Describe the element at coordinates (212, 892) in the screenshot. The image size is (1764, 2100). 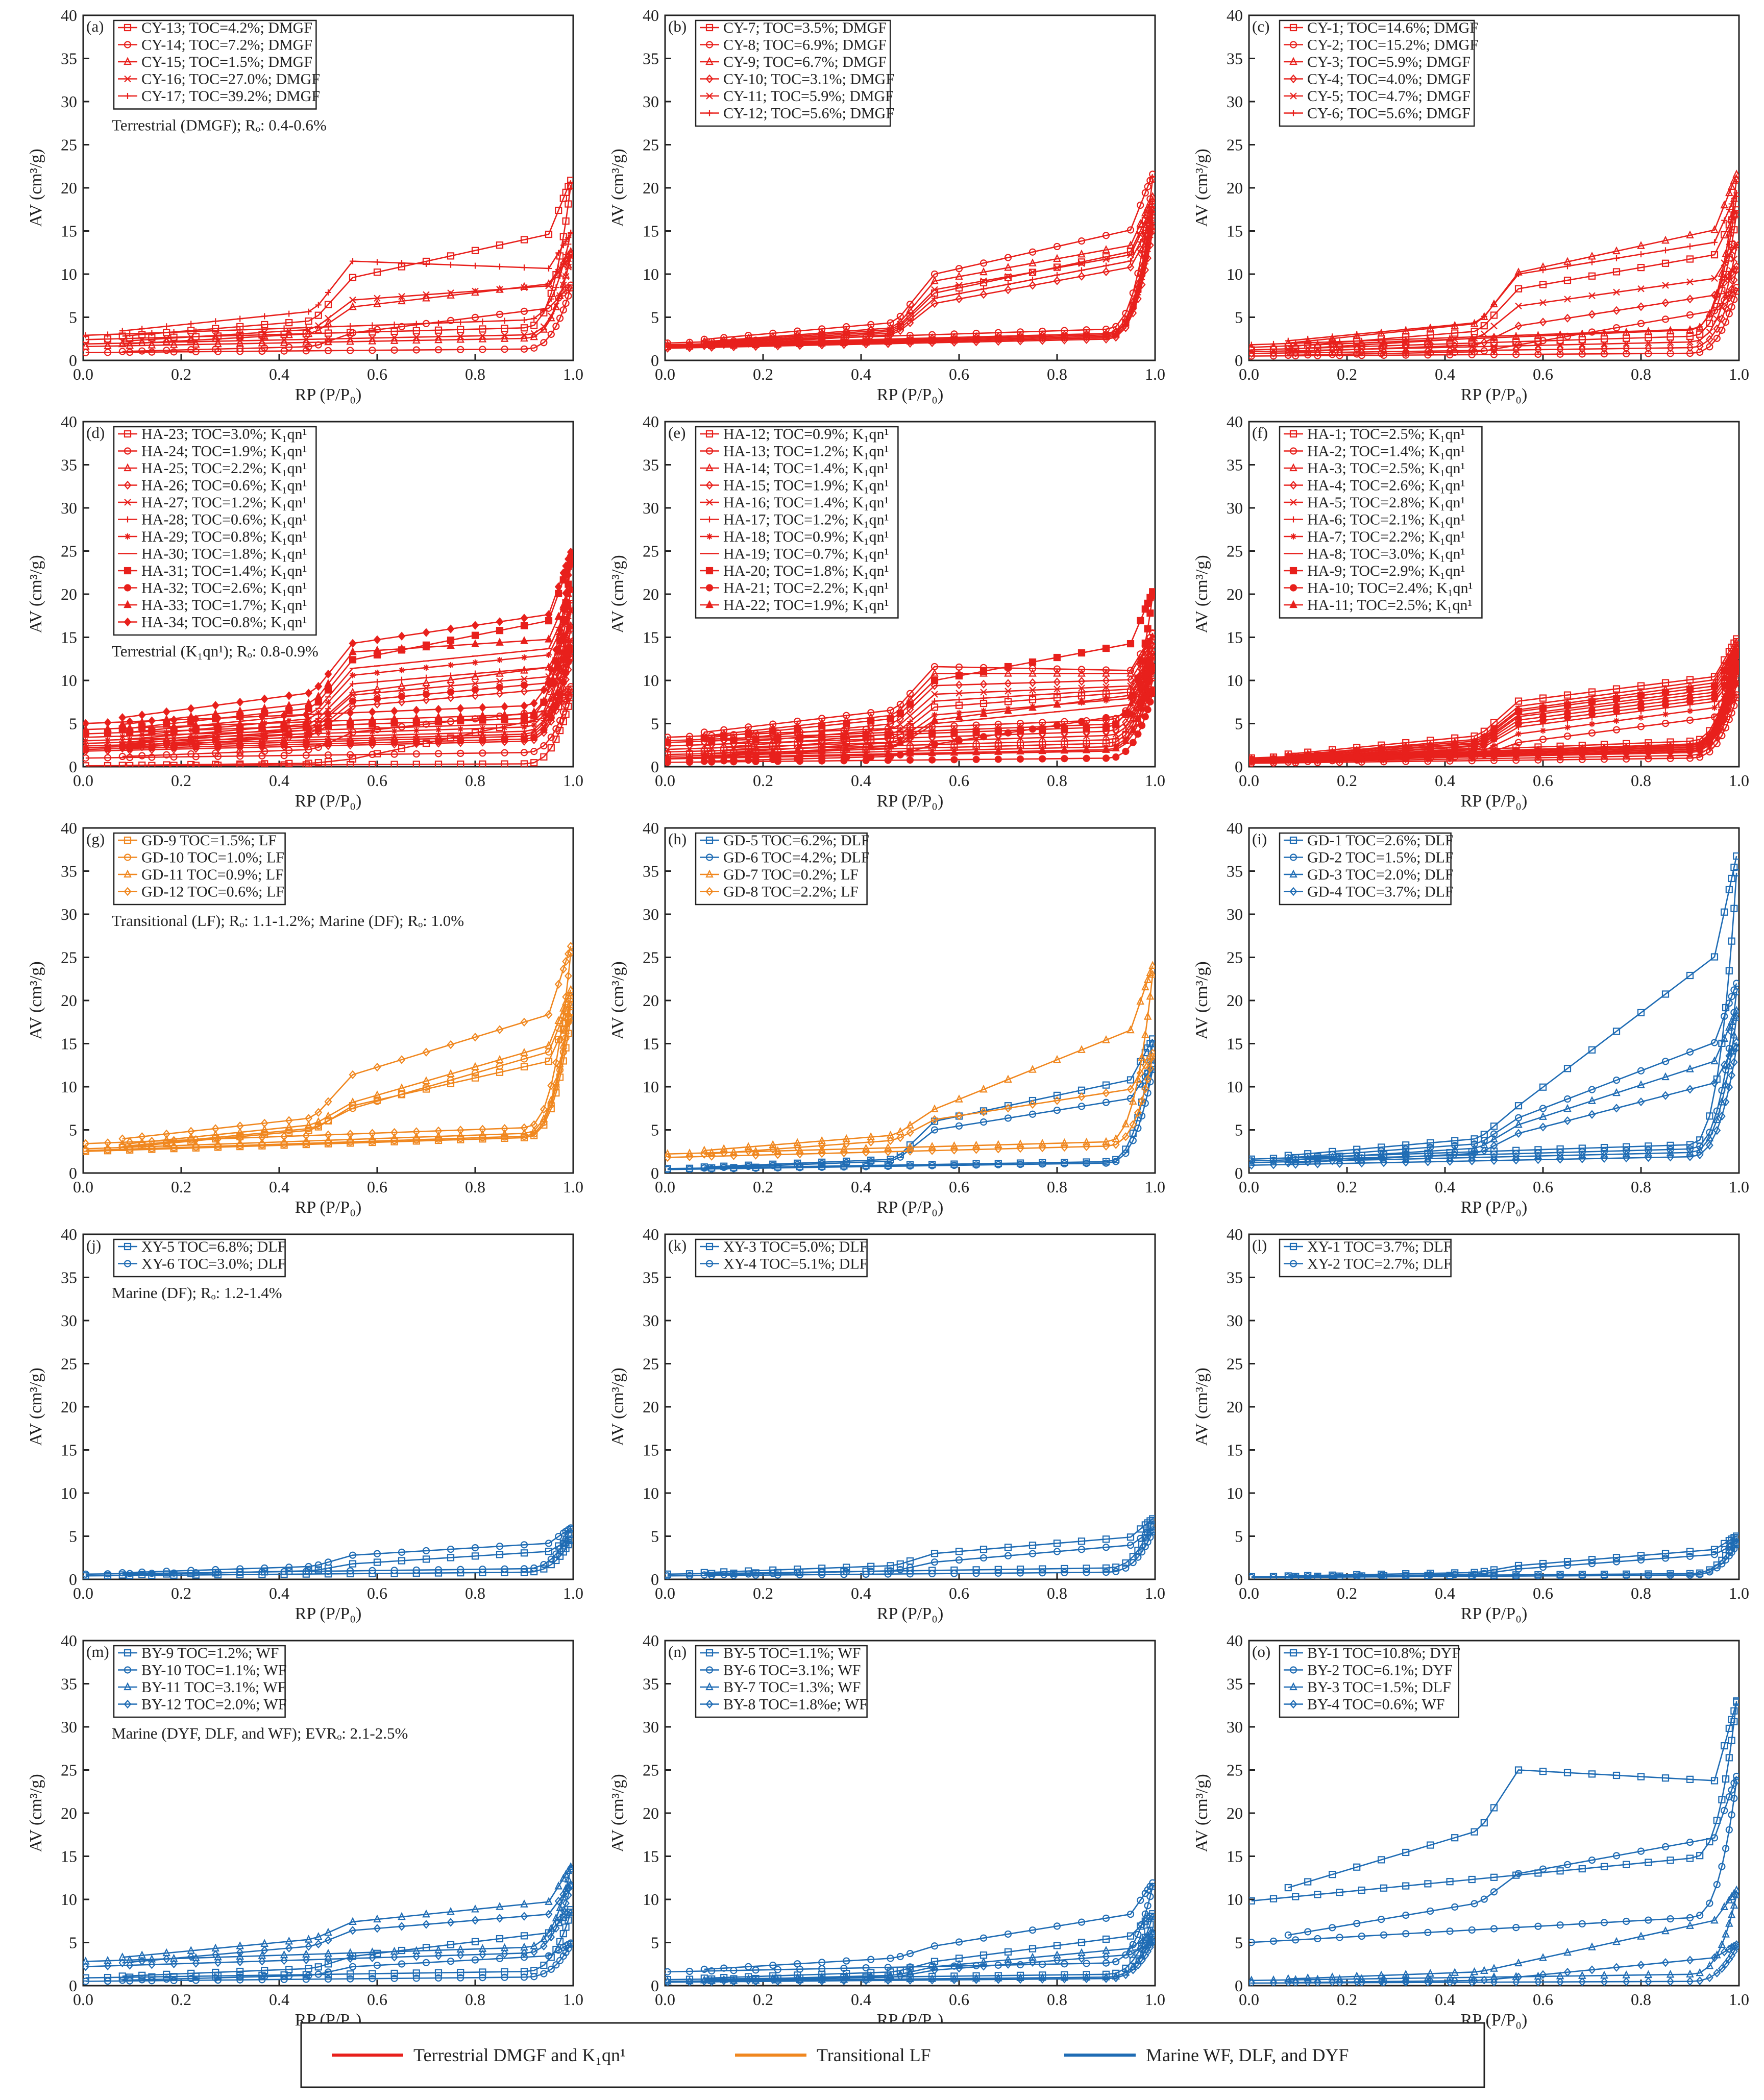
I see `legend-entry: GD-12 TOC=0.6%; LF` at that location.